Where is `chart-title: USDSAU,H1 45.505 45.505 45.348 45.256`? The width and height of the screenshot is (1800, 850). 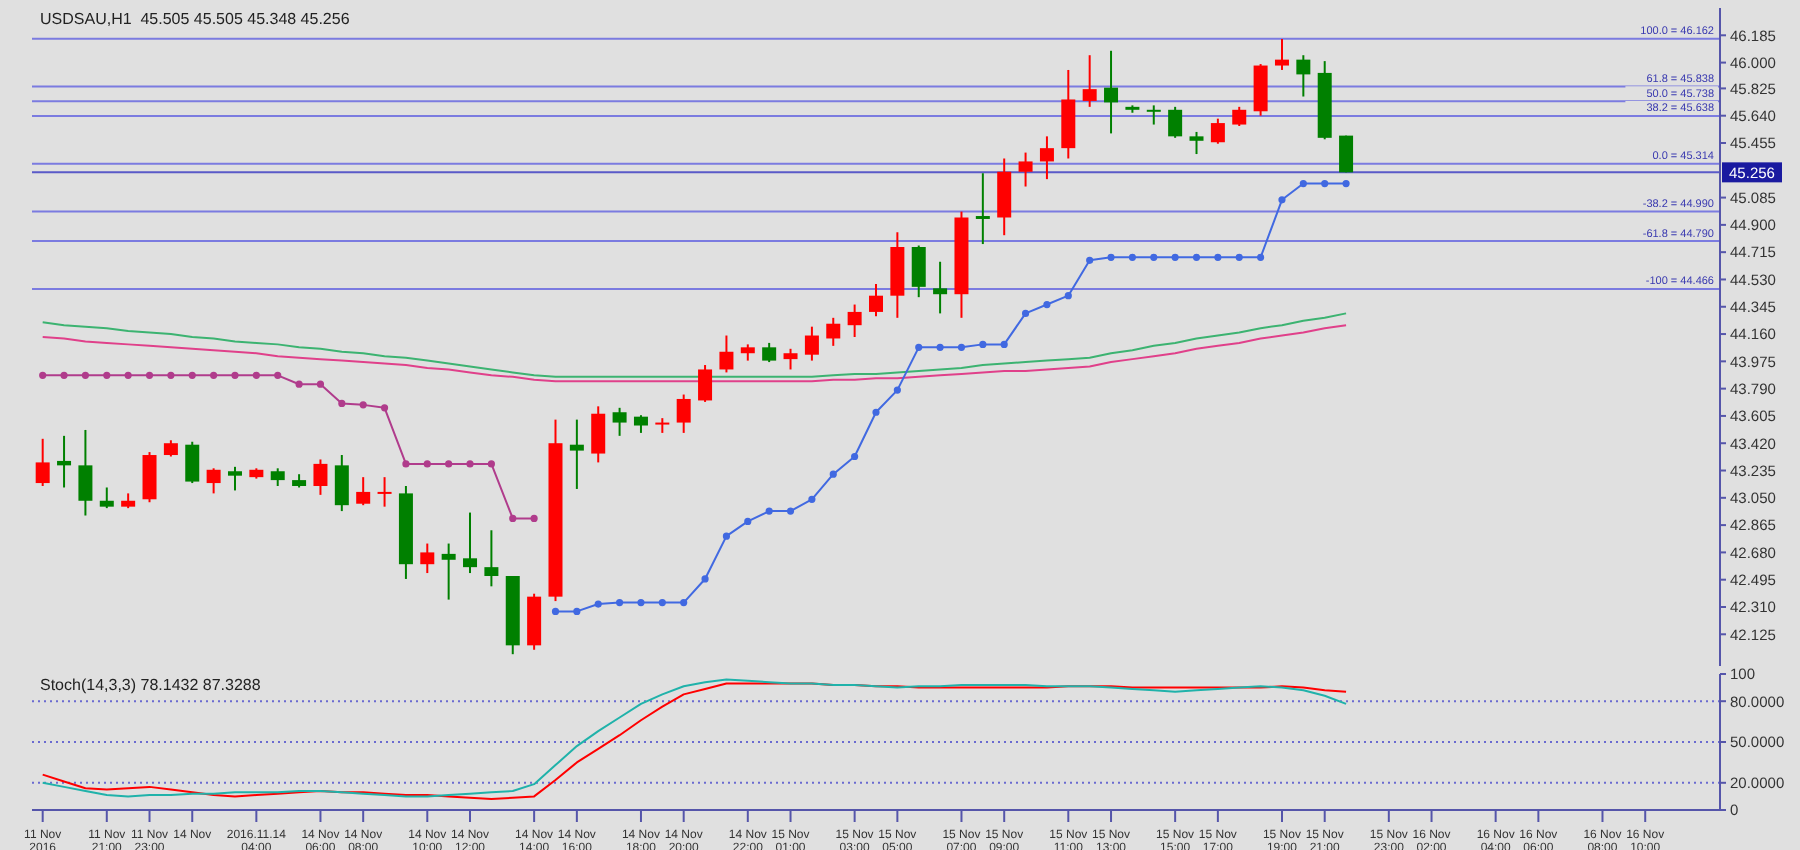
chart-title: USDSAU,H1 45.505 45.505 45.348 45.256 is located at coordinates (195, 19).